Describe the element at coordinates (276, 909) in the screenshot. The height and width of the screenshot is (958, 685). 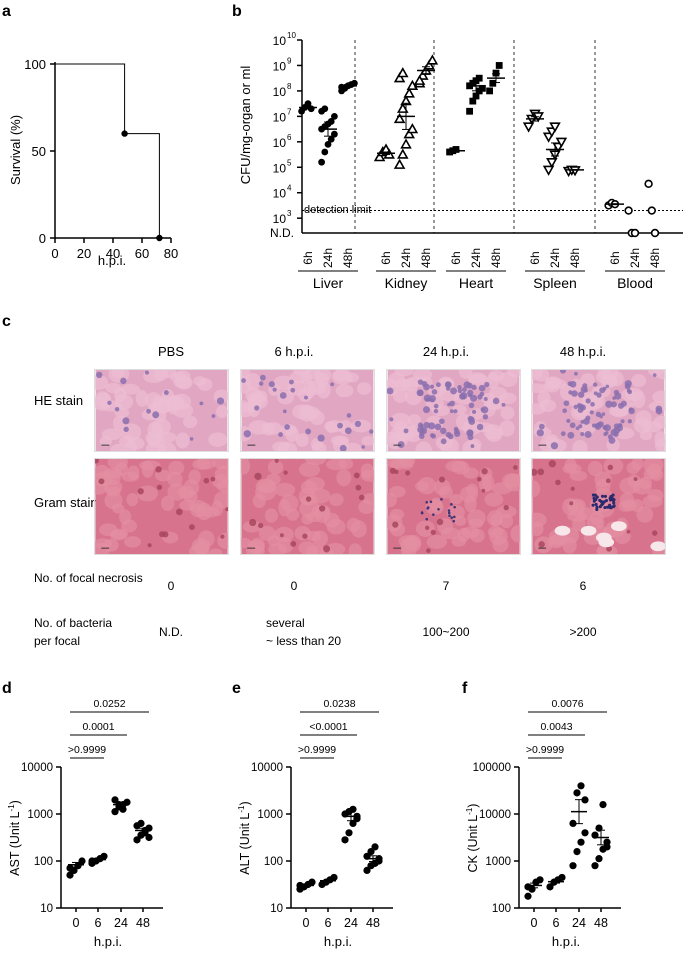
I see `alt-ytick-label: 10` at that location.